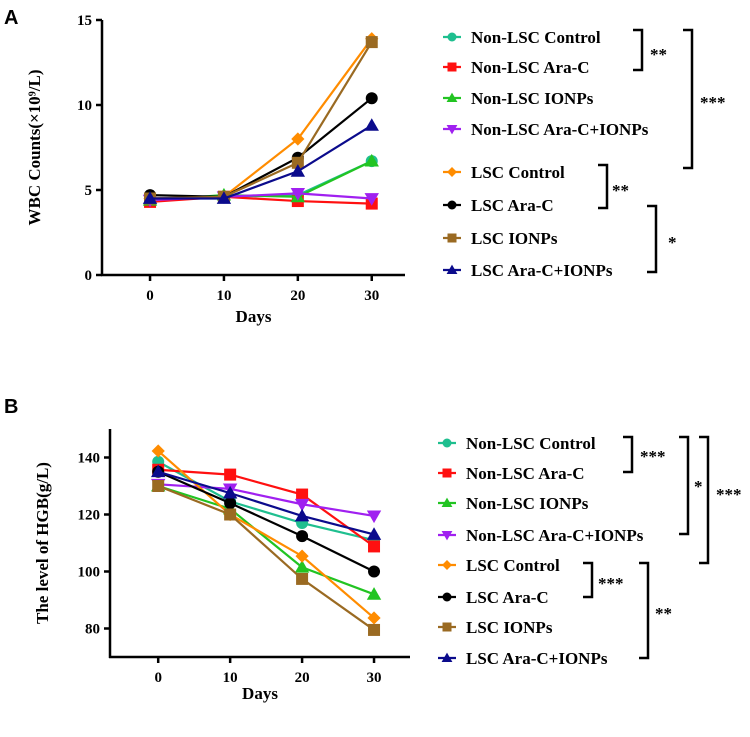 The height and width of the screenshot is (737, 750). What do you see at coordinates (691, 485) in the screenshot?
I see `significance-bracket: *` at bounding box center [691, 485].